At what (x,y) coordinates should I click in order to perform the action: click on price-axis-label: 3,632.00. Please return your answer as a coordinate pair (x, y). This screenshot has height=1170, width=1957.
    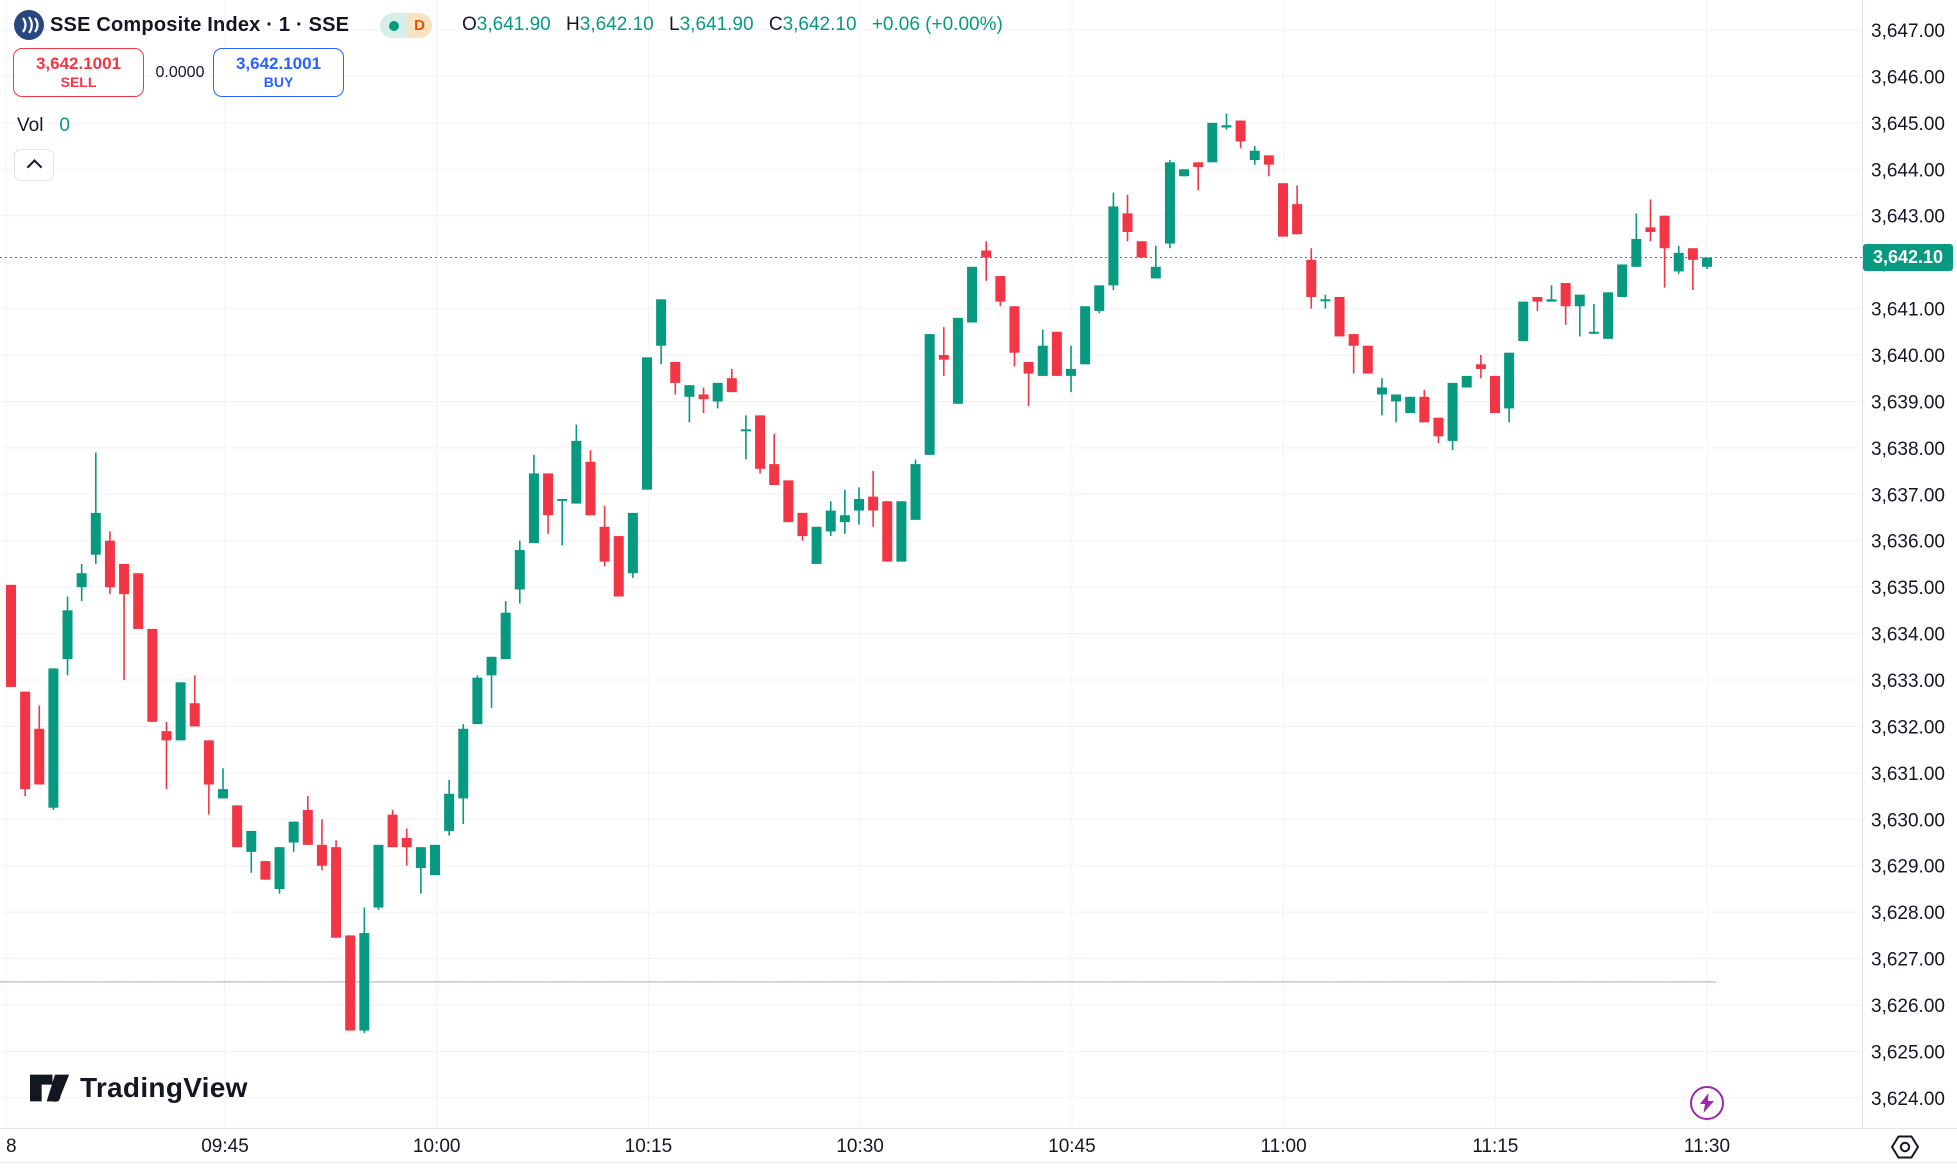
    Looking at the image, I should click on (1908, 727).